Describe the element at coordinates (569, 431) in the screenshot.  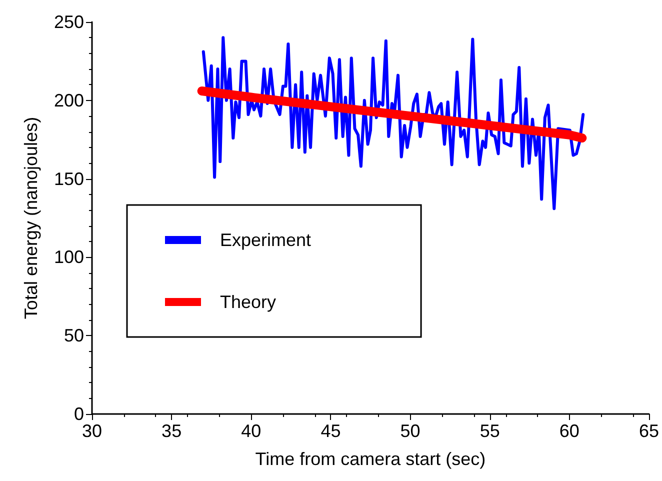
I see `x-tick-label: 60` at that location.